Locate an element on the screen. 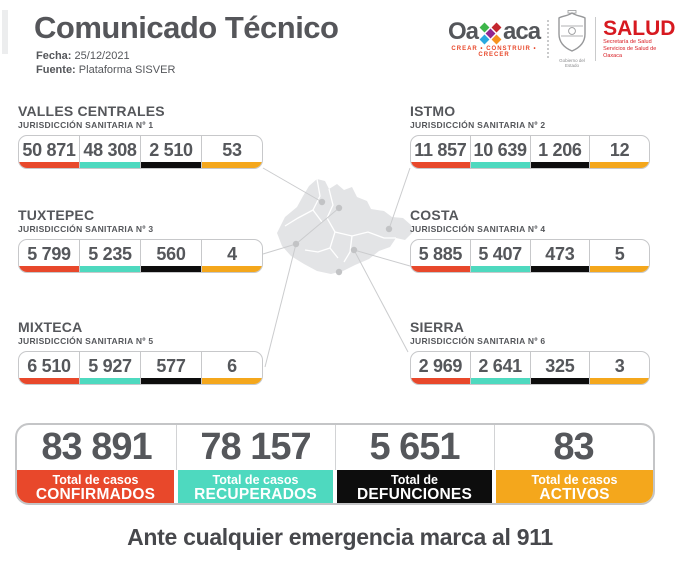  stat-value: 2 641 is located at coordinates (500, 365).